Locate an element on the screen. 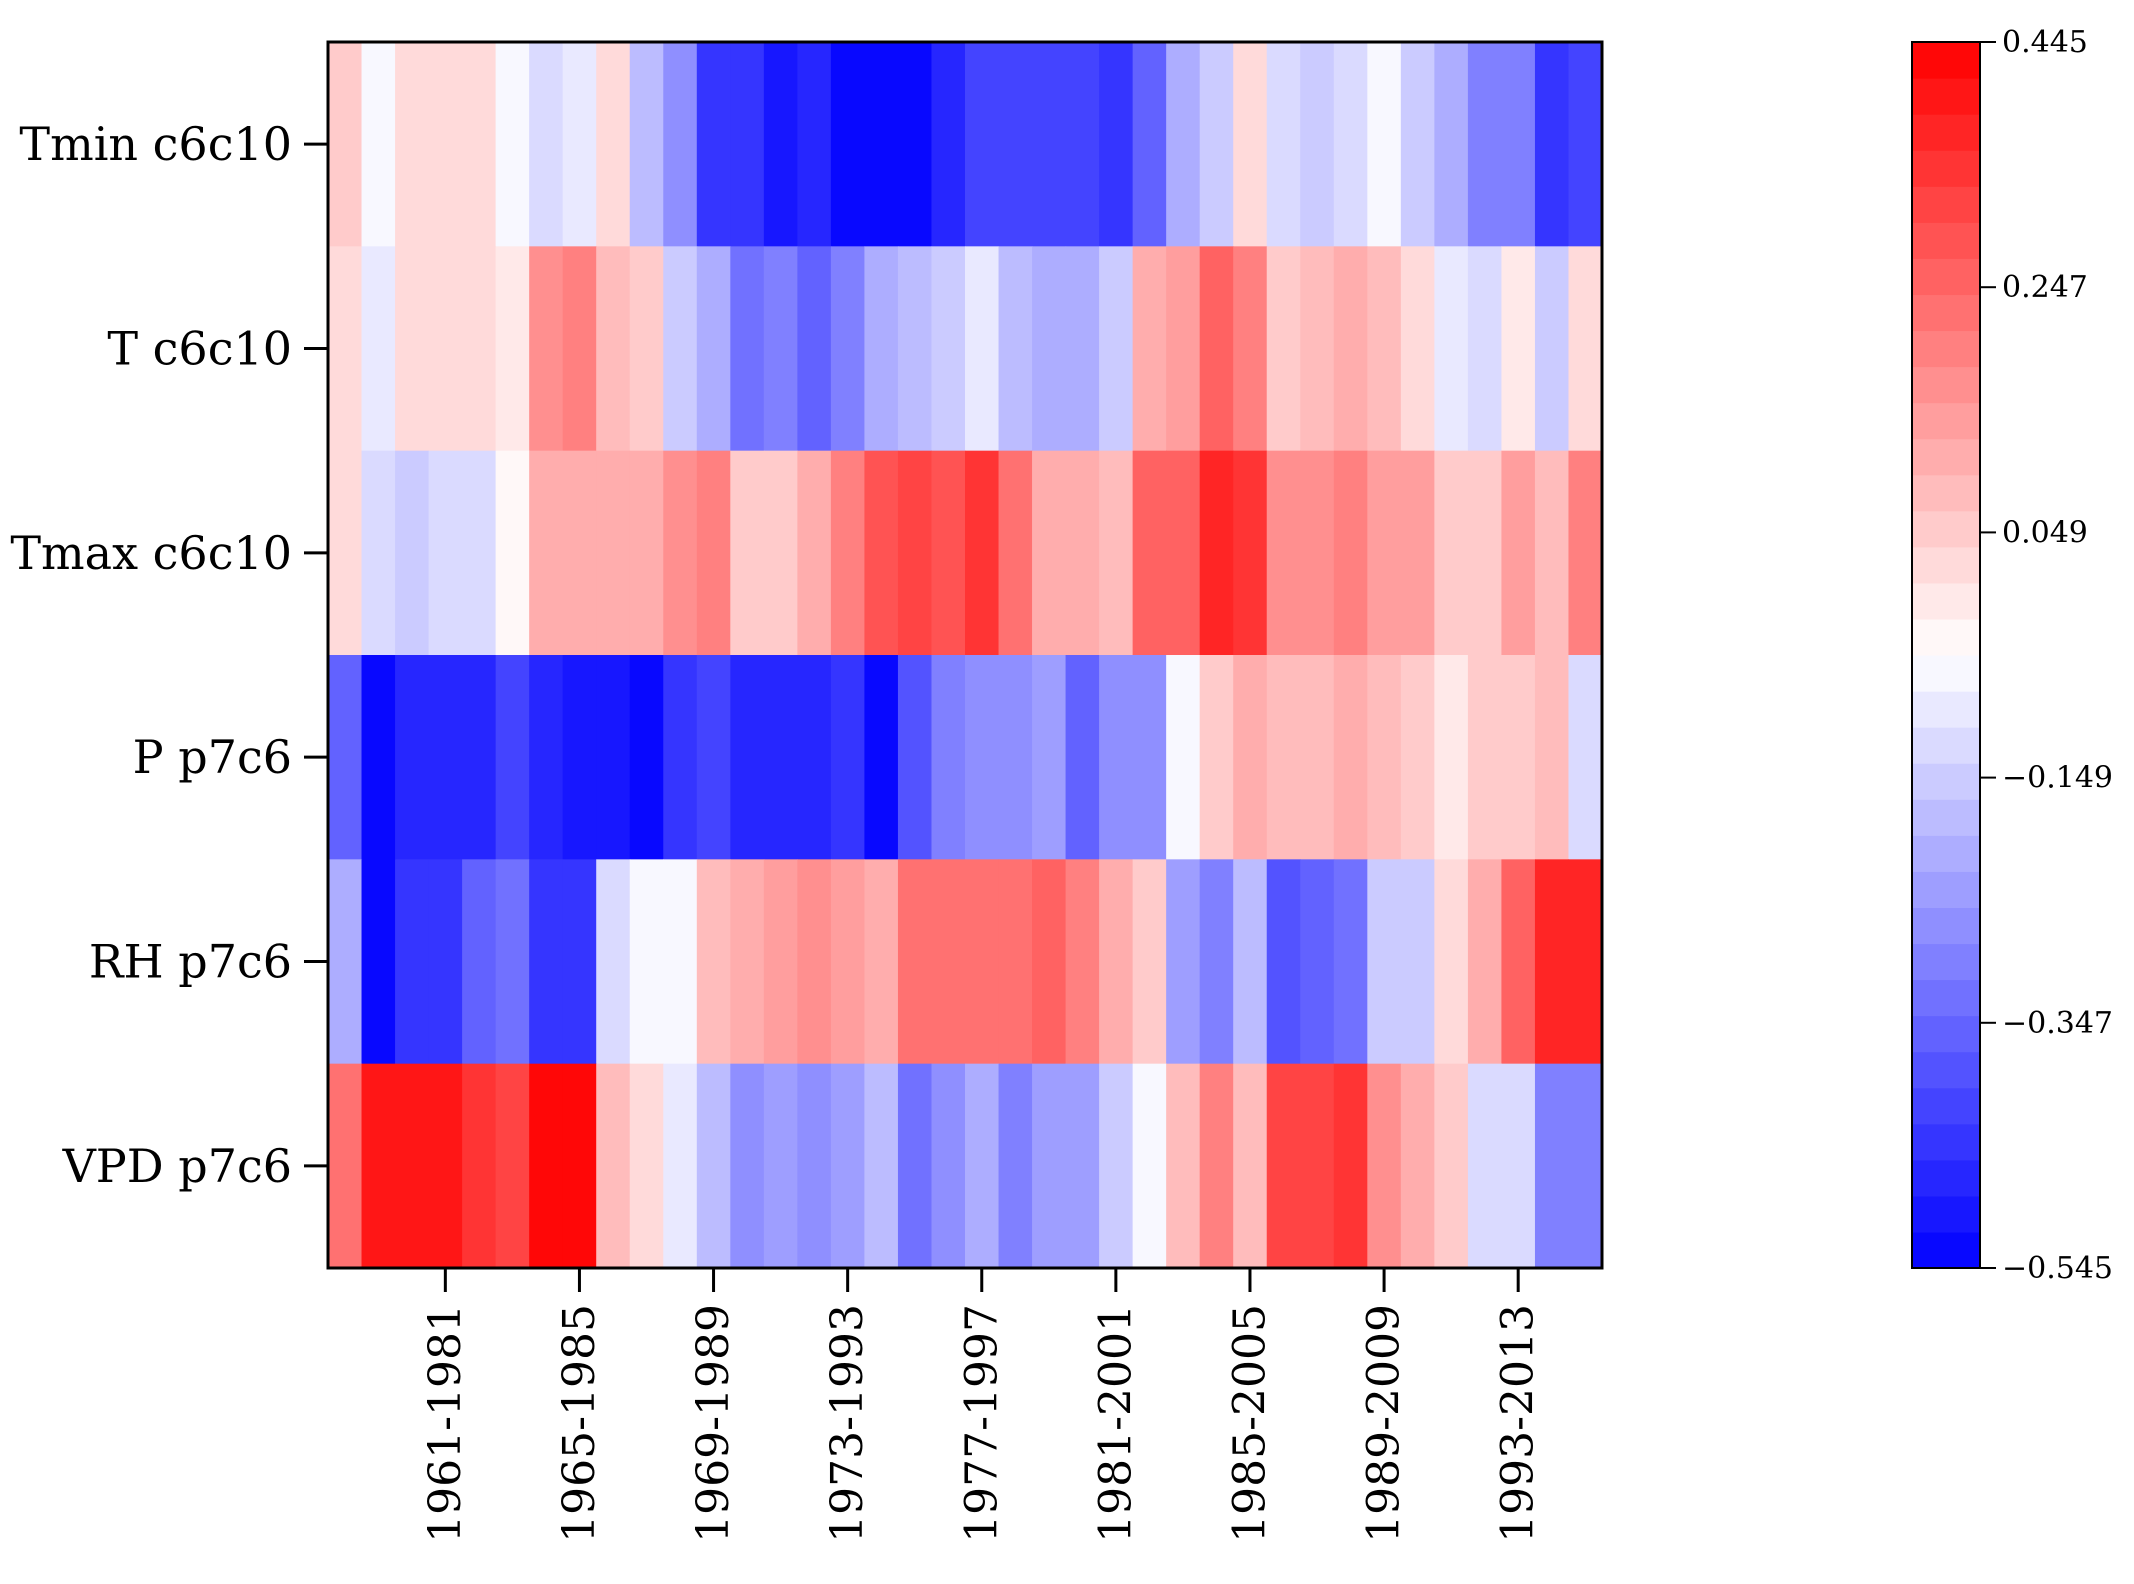  heatmap-cell-r1-c0 is located at coordinates (345, 349).